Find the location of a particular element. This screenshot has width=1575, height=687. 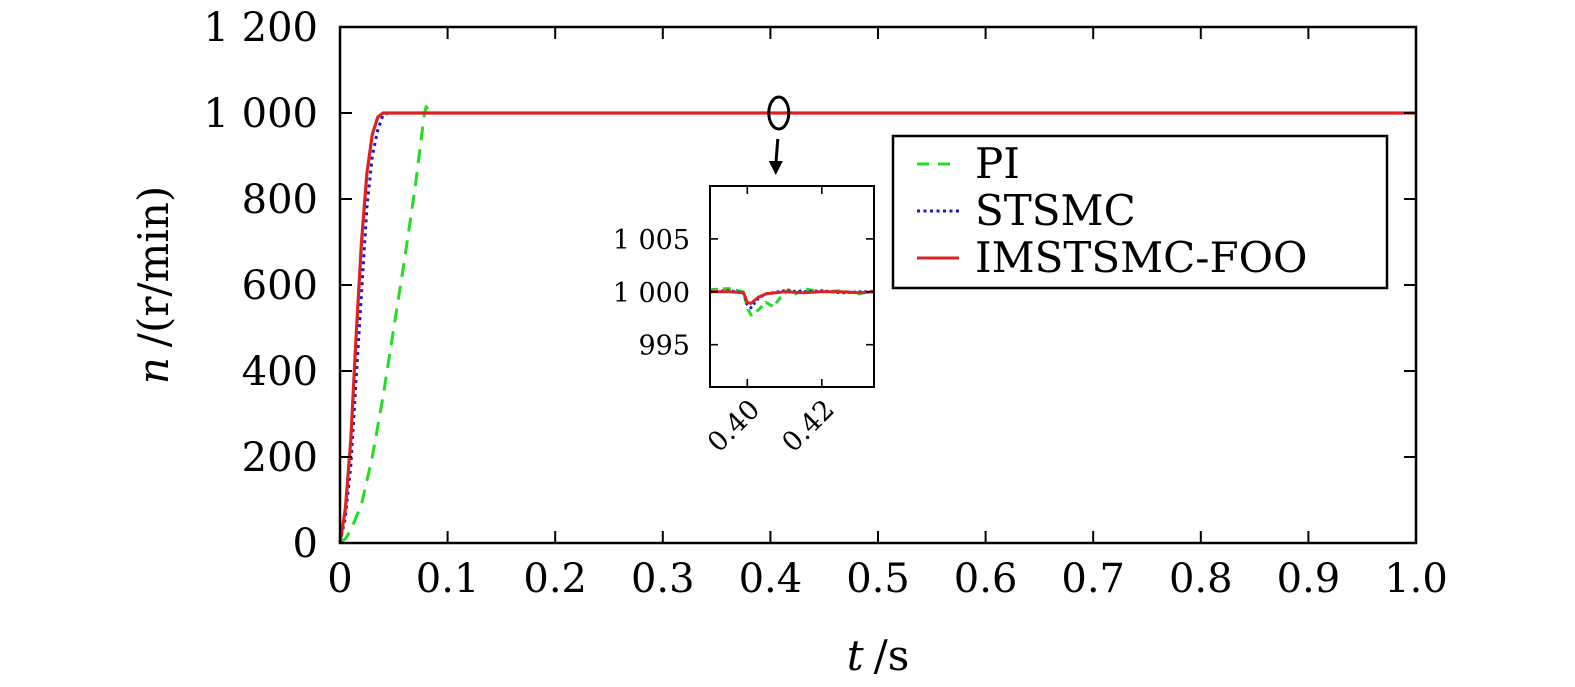

y-tick-label: 800 is located at coordinates (280, 200).